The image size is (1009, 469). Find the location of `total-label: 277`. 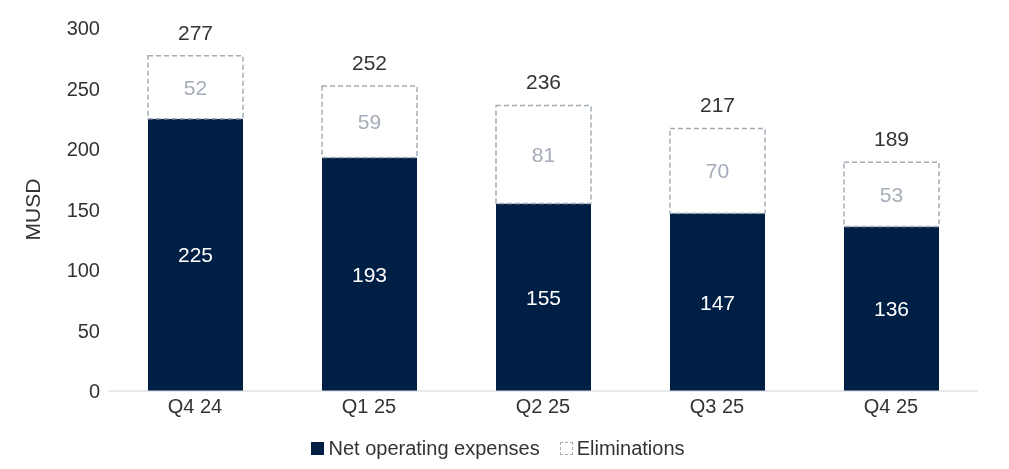

total-label: 277 is located at coordinates (195, 32).